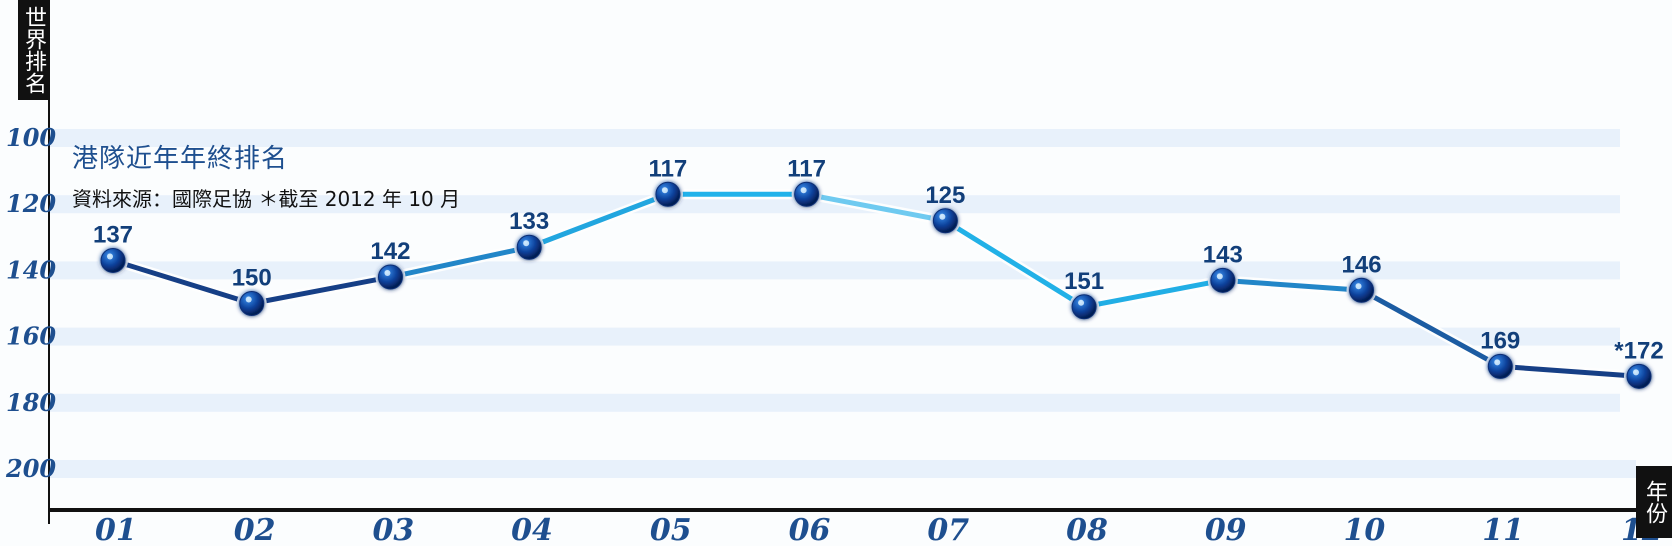  Describe the element at coordinates (1226, 529) in the screenshot. I see `x-tick-label: 09` at that location.